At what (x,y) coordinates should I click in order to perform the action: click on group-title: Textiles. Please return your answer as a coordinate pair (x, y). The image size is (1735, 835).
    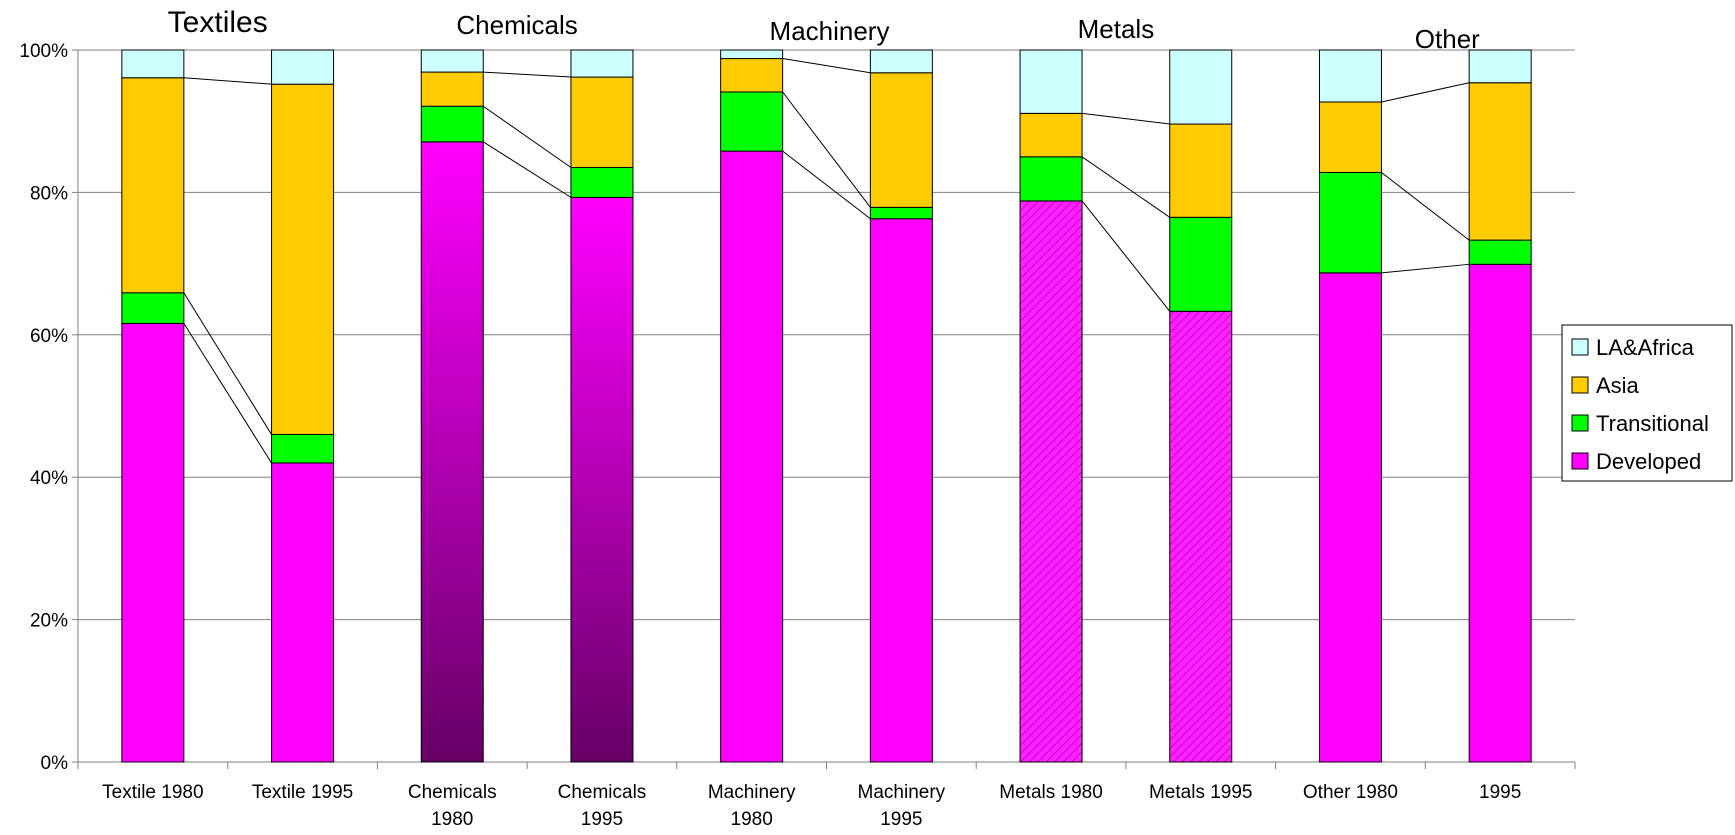
    Looking at the image, I should click on (218, 22).